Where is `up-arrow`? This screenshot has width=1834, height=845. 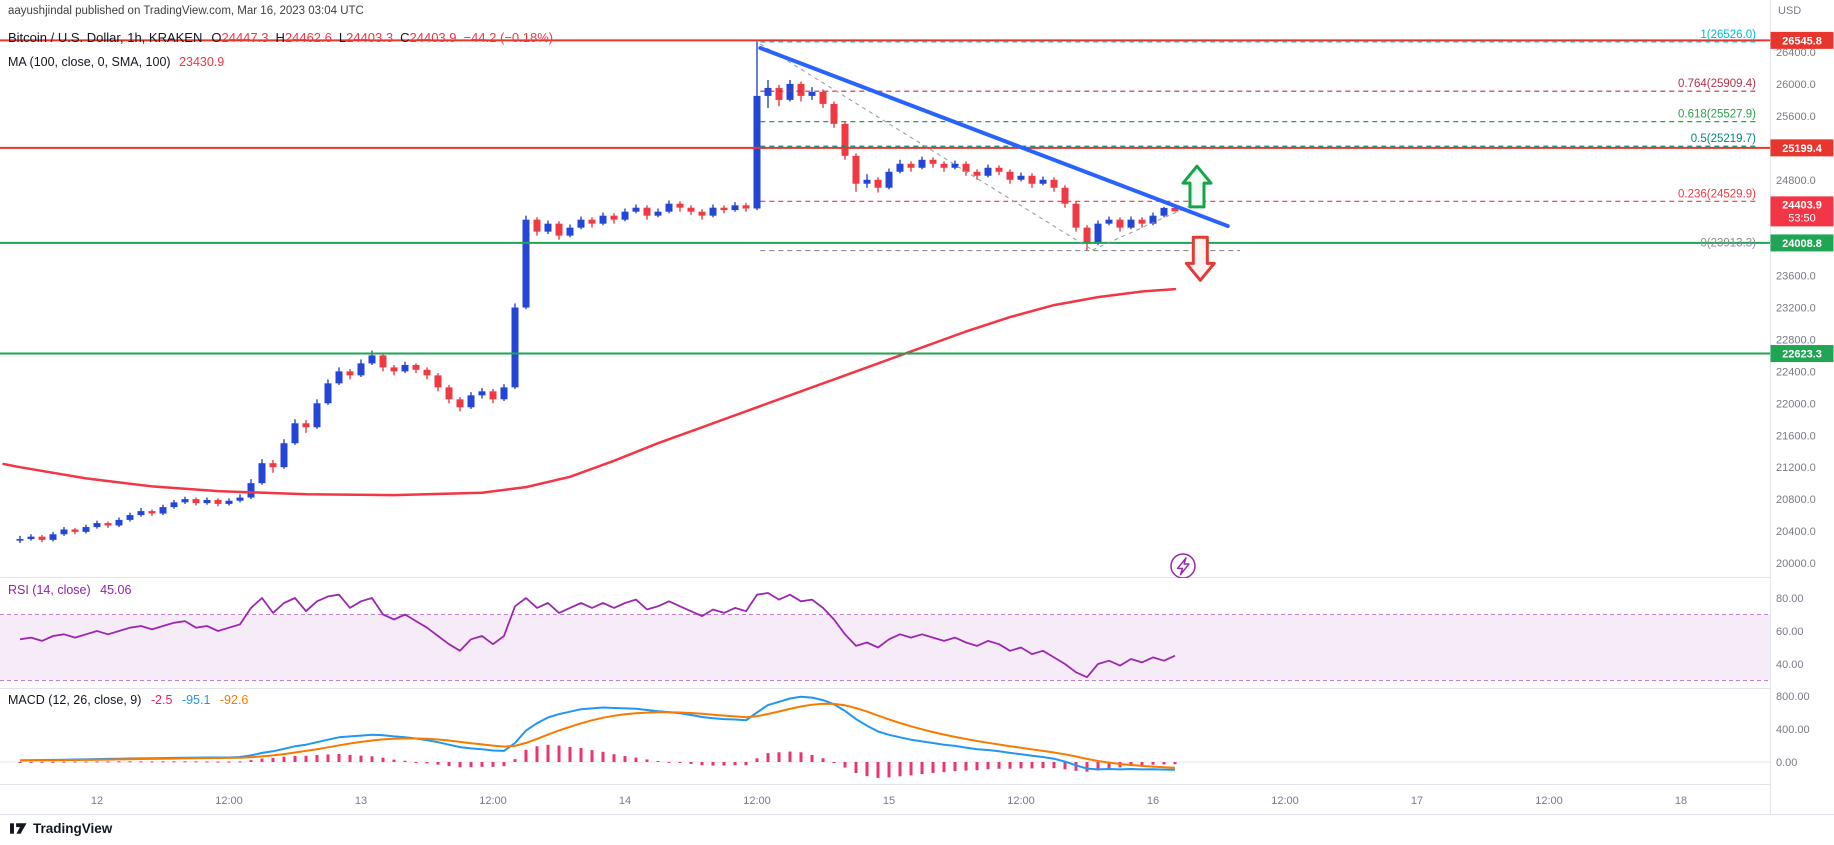 up-arrow is located at coordinates (1197, 186).